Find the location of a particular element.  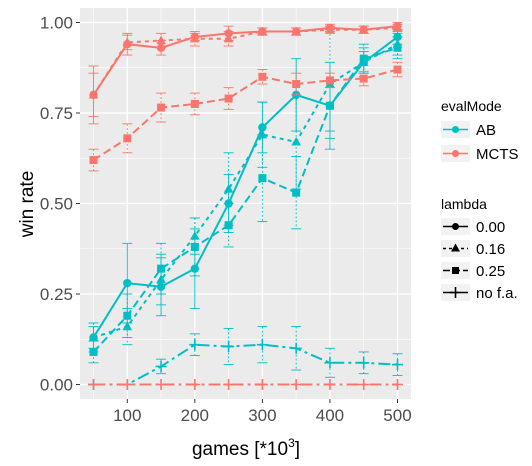

legend-label-lambda-016: 0.16 is located at coordinates (490, 249).